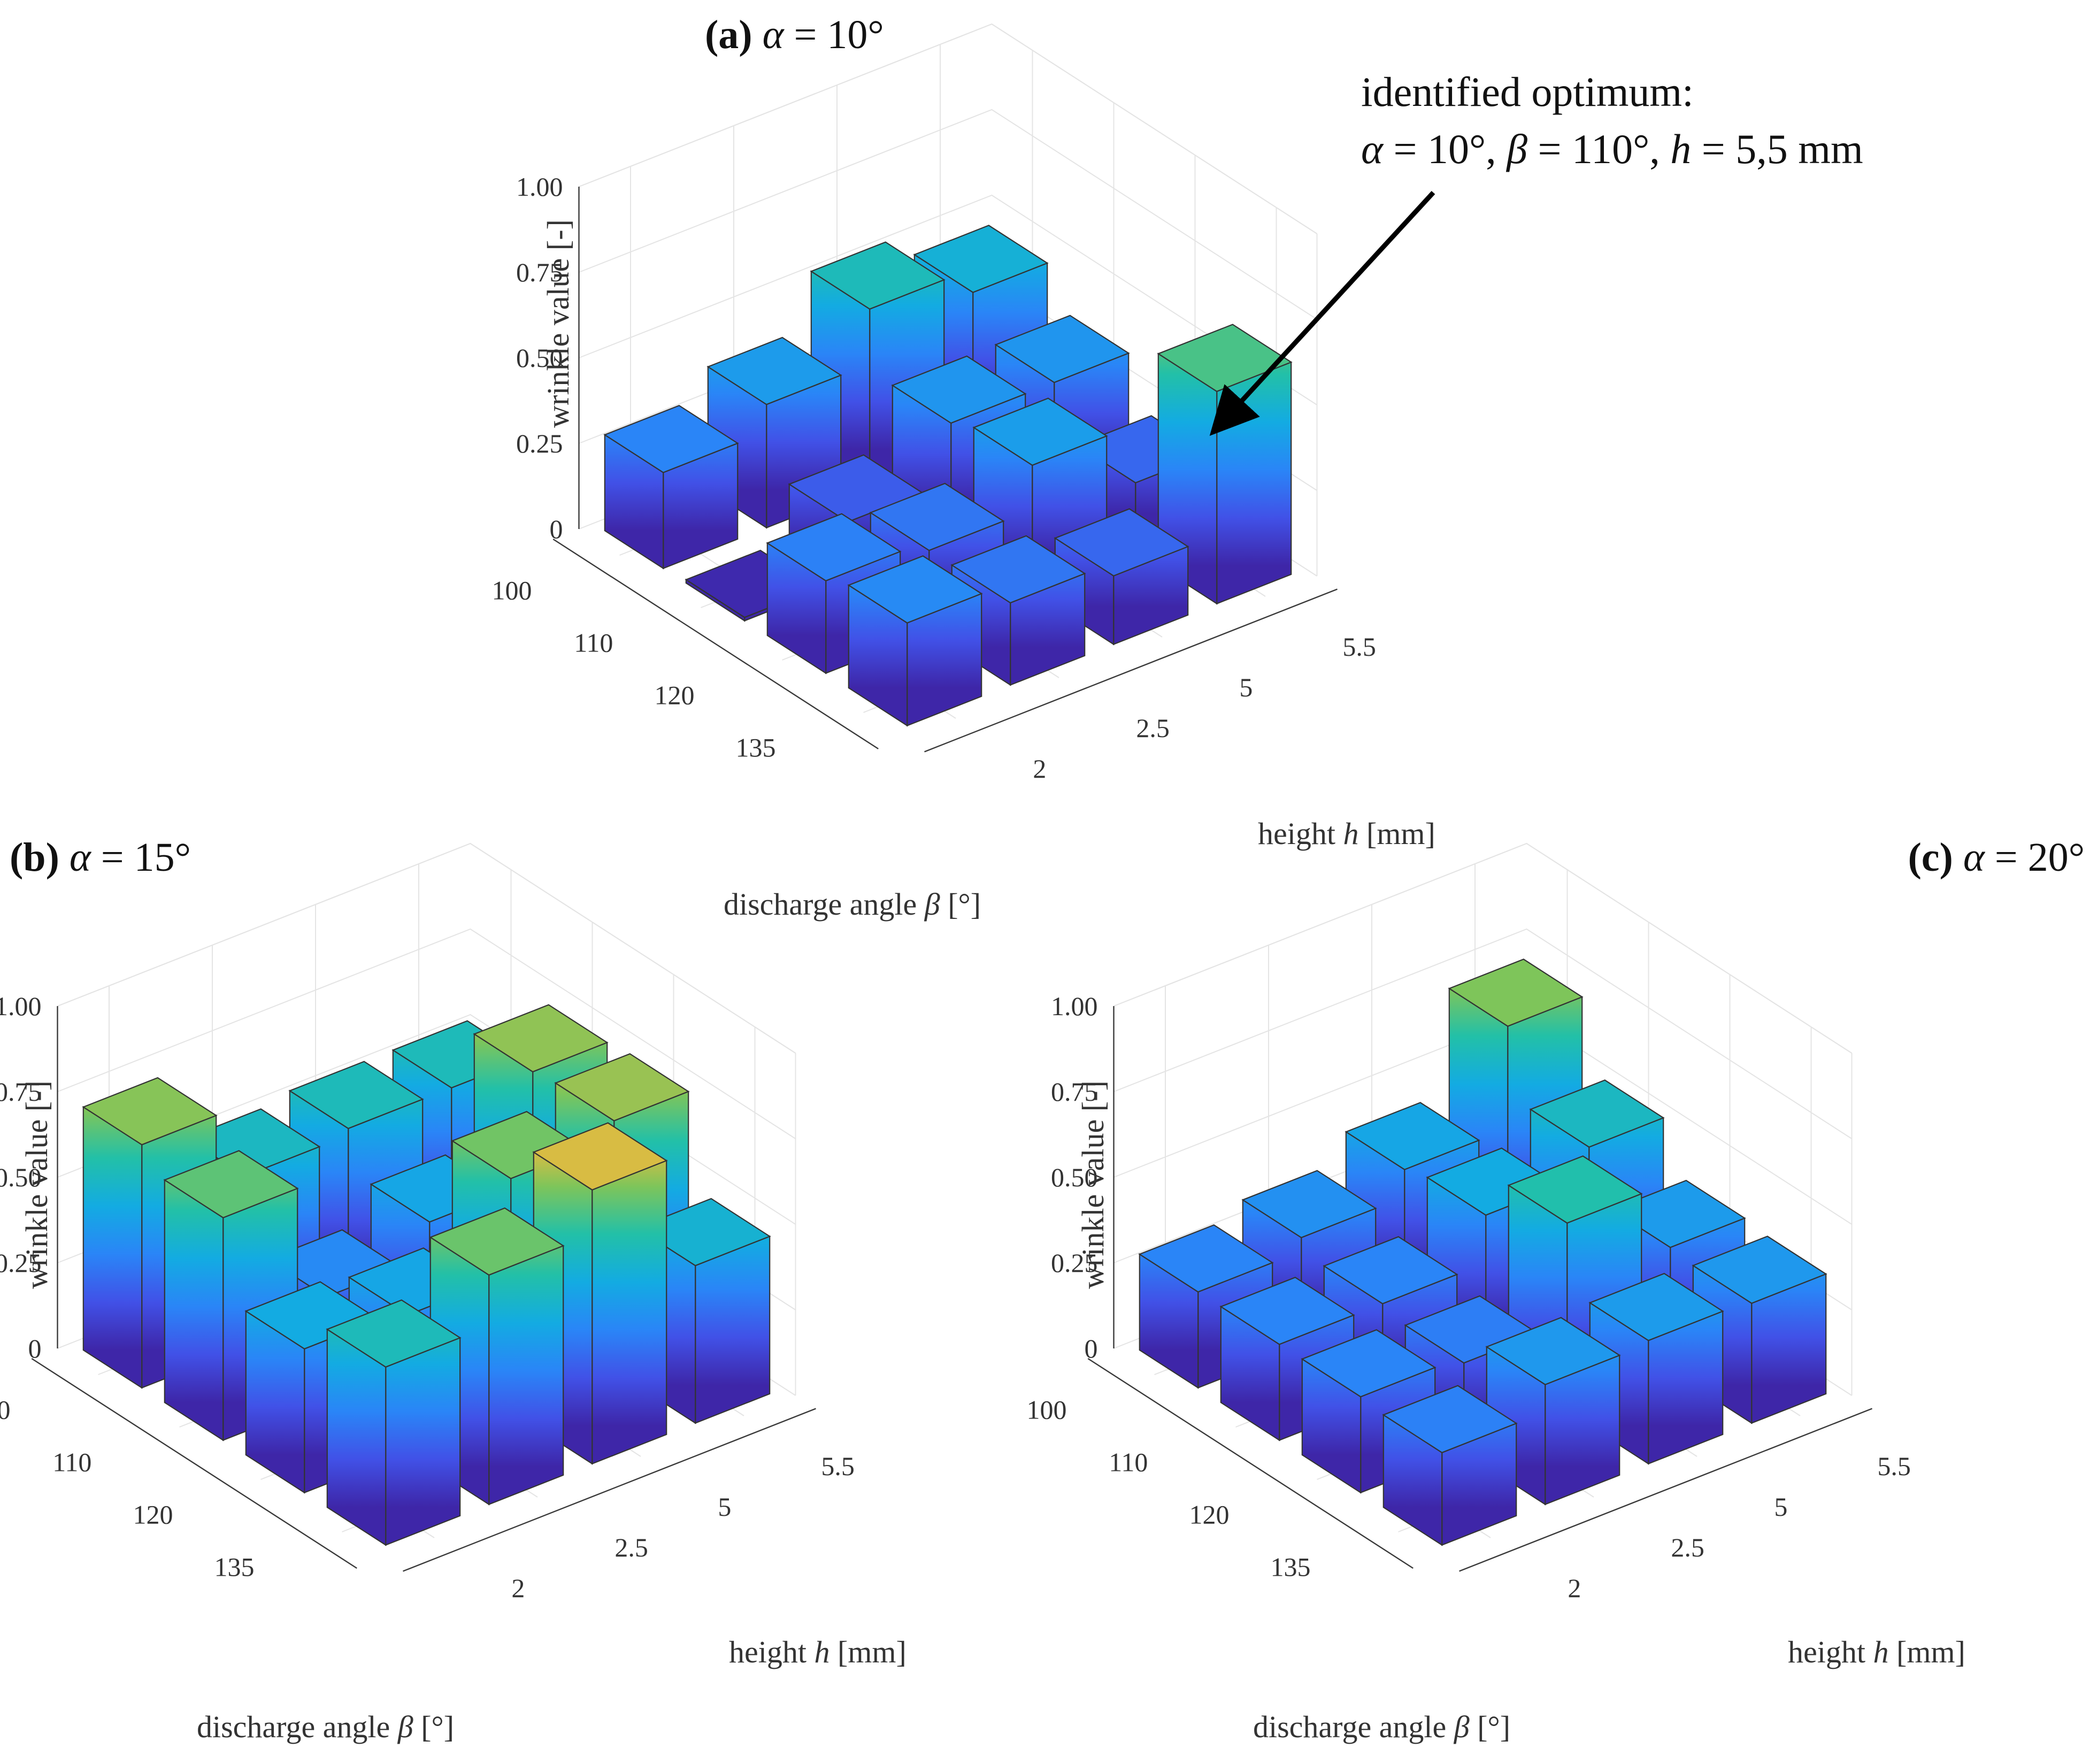 The height and width of the screenshot is (1764, 2097). I want to click on panel-a-top-frame, so click(948, 128).